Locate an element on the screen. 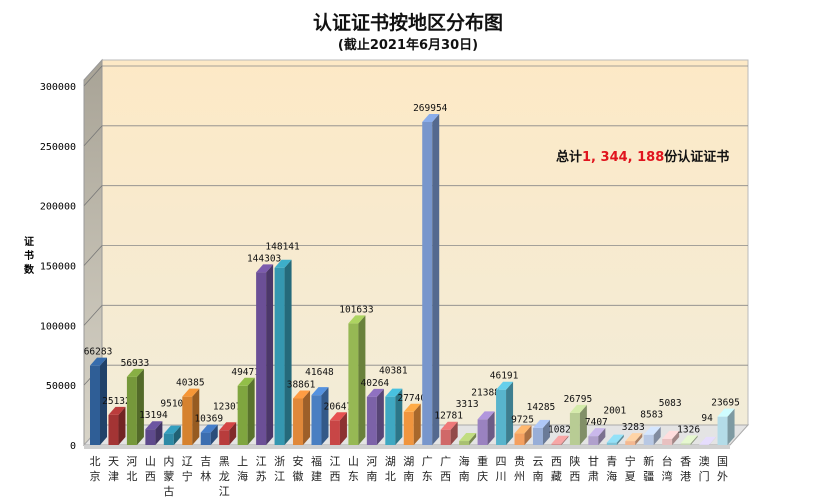 The height and width of the screenshot is (498, 816). data-label: 5083 is located at coordinates (670, 403).